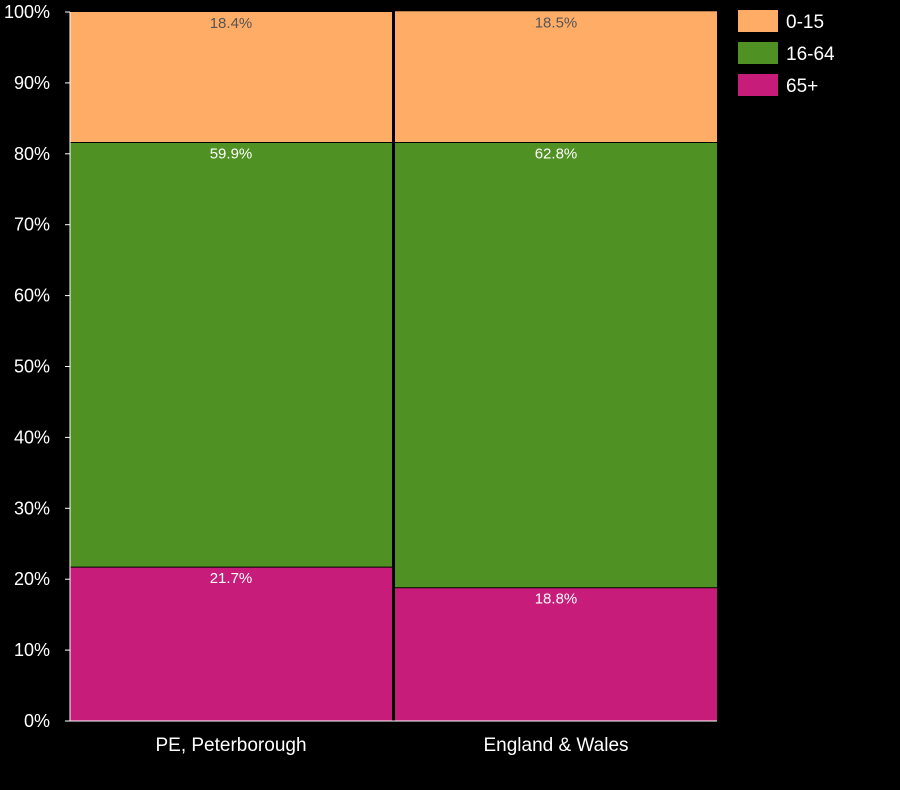 The image size is (900, 790). I want to click on y-tick-label: 60%, so click(32, 296).